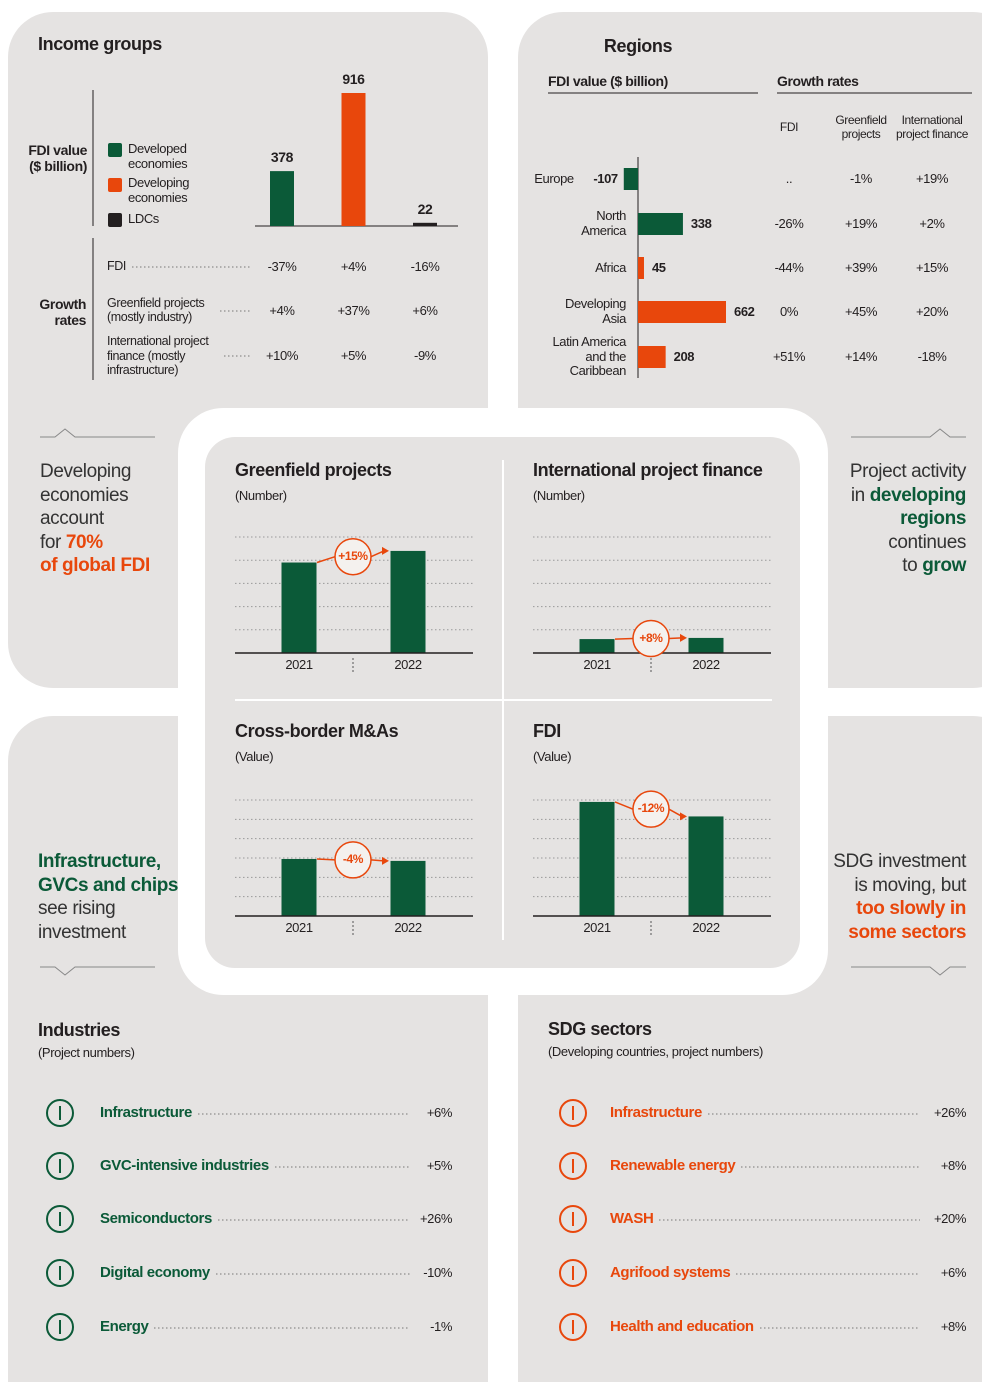 The width and height of the screenshot is (982, 1382). Describe the element at coordinates (932, 356) in the screenshot. I see `growth-value: -18%` at that location.